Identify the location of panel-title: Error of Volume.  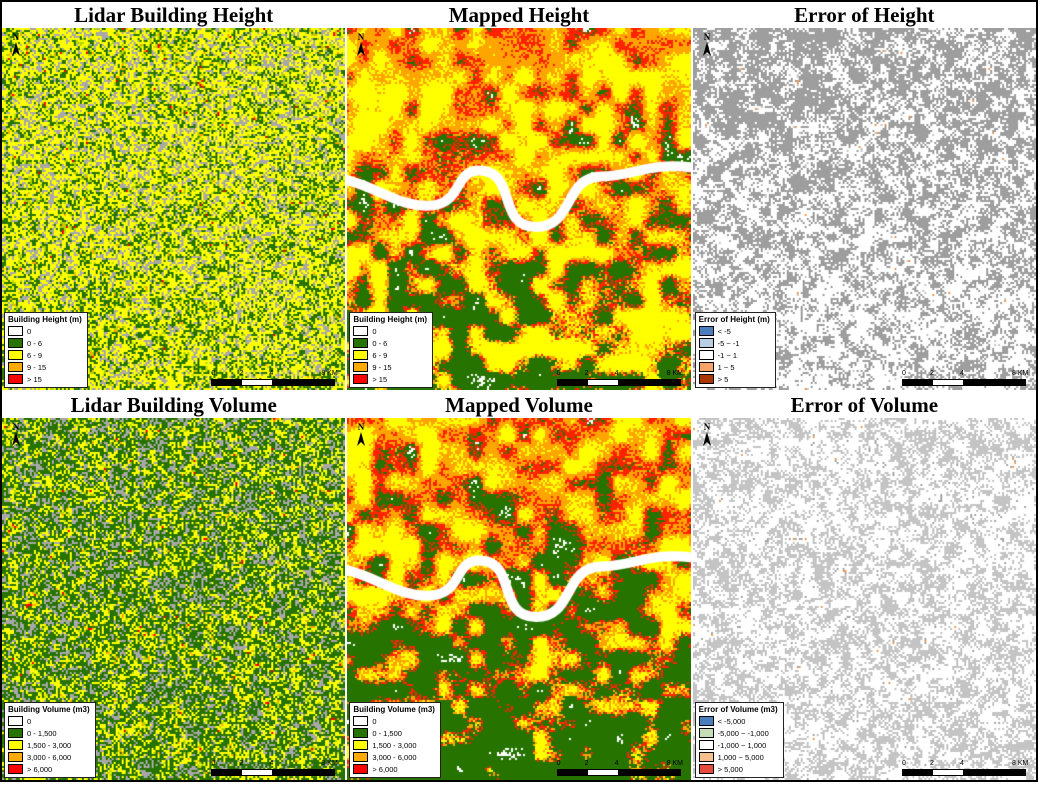
(864, 405).